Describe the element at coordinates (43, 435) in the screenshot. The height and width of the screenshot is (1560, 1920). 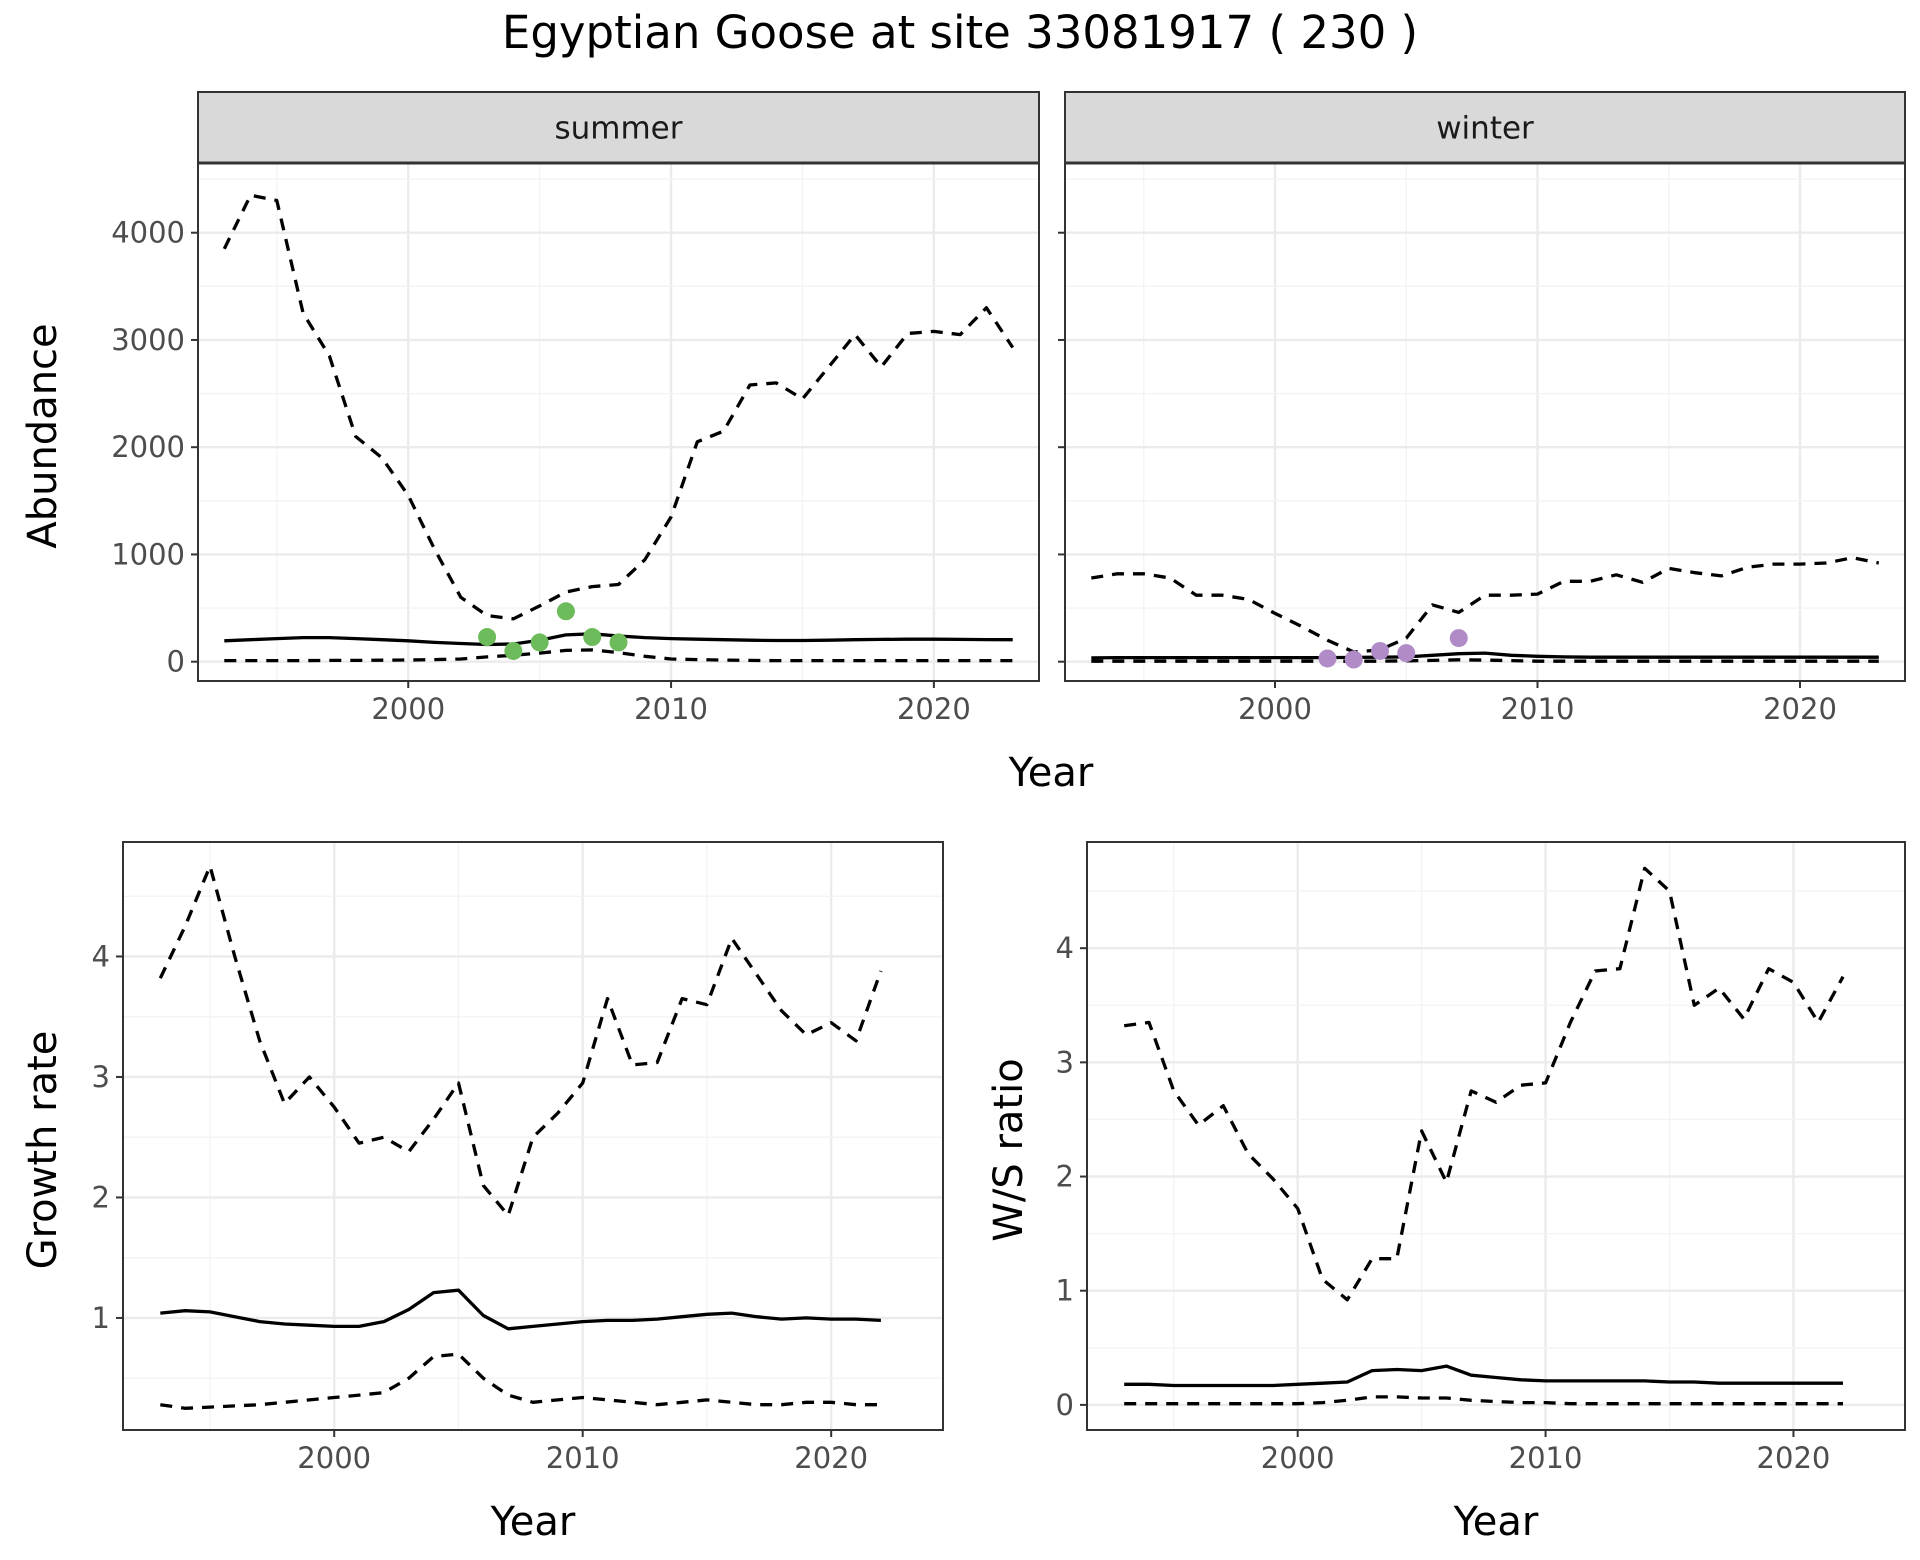
I see `y-axis-title: Abundance` at that location.